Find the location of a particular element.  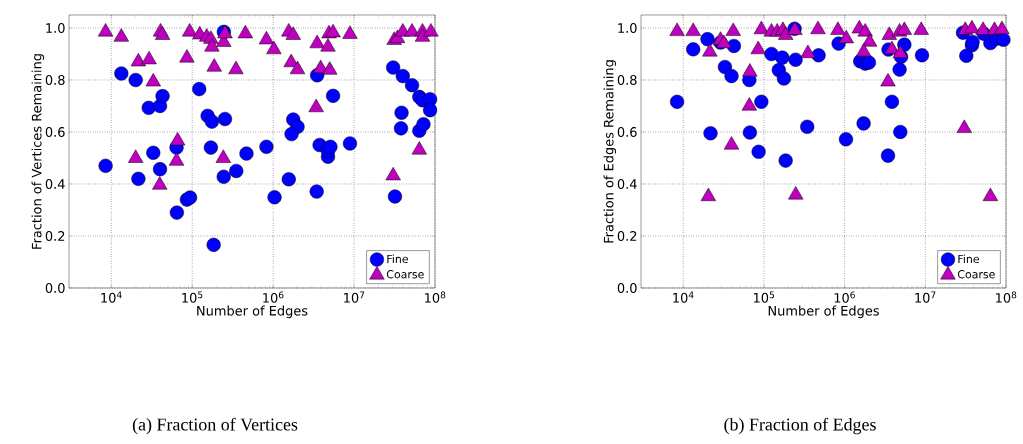

y-axis-title: Fraction of Edges Remaining is located at coordinates (610, 151).